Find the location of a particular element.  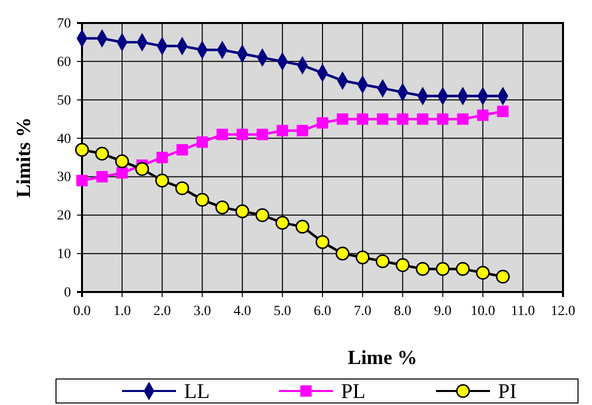

legend-label: PI is located at coordinates (507, 391).